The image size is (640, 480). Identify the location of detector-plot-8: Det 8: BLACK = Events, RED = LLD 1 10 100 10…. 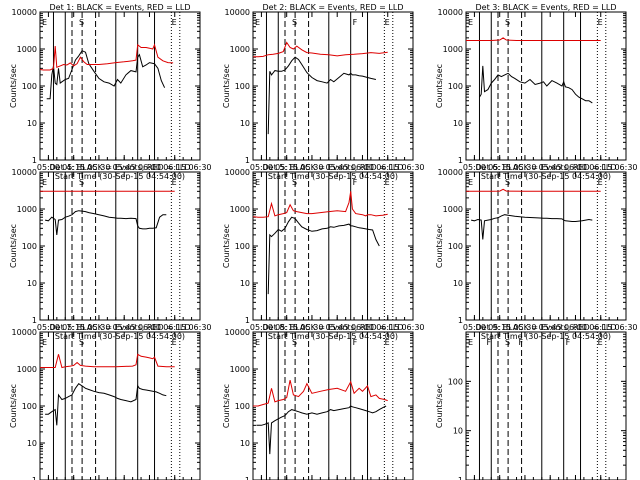
(318, 401).